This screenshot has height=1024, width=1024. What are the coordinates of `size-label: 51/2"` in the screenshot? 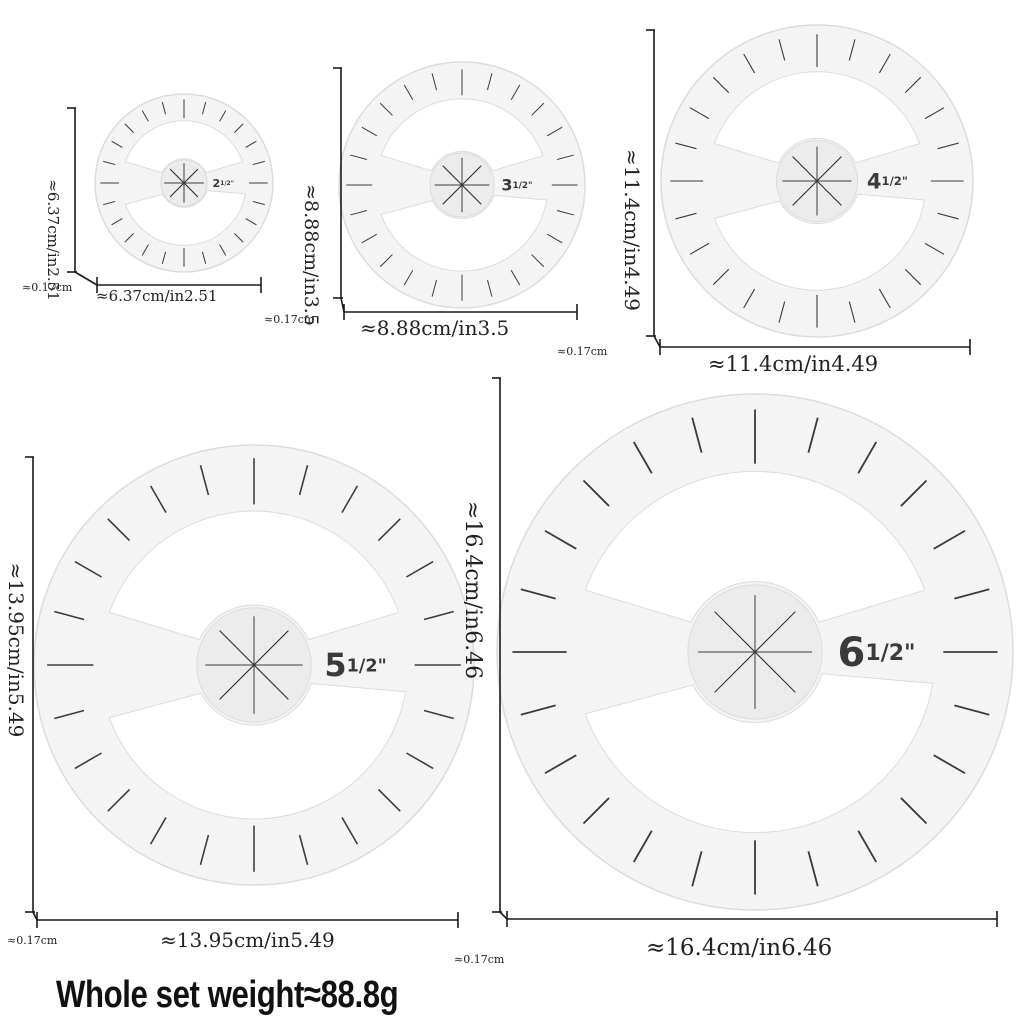 It's located at (355, 665).